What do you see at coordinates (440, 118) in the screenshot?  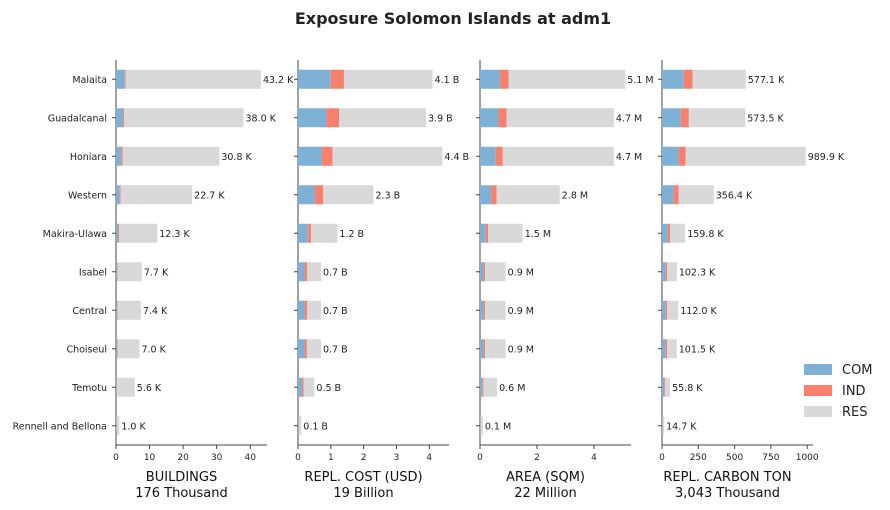 I see `total-label: 3.9 B` at bounding box center [440, 118].